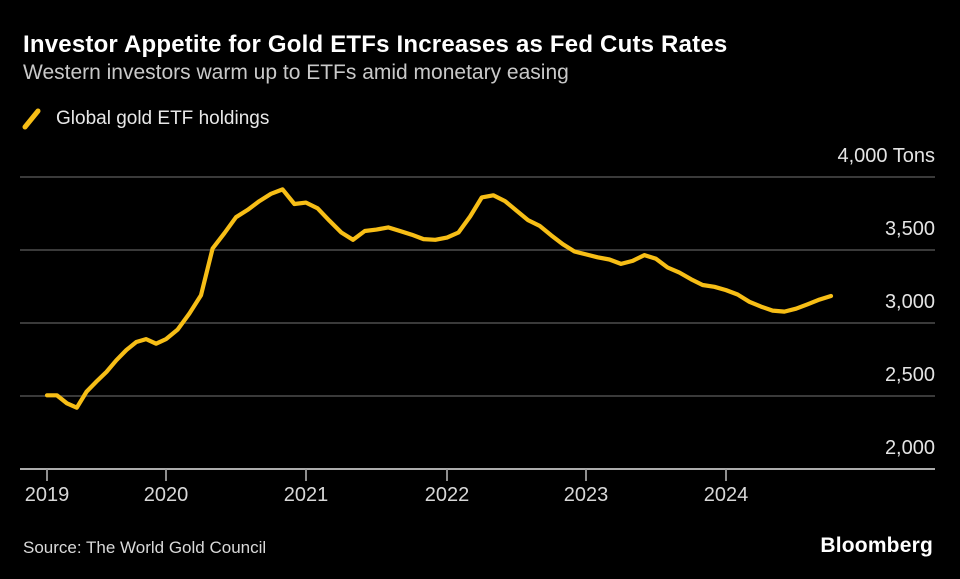 The width and height of the screenshot is (960, 579). I want to click on legend: Global gold ETF holdings, so click(145, 119).